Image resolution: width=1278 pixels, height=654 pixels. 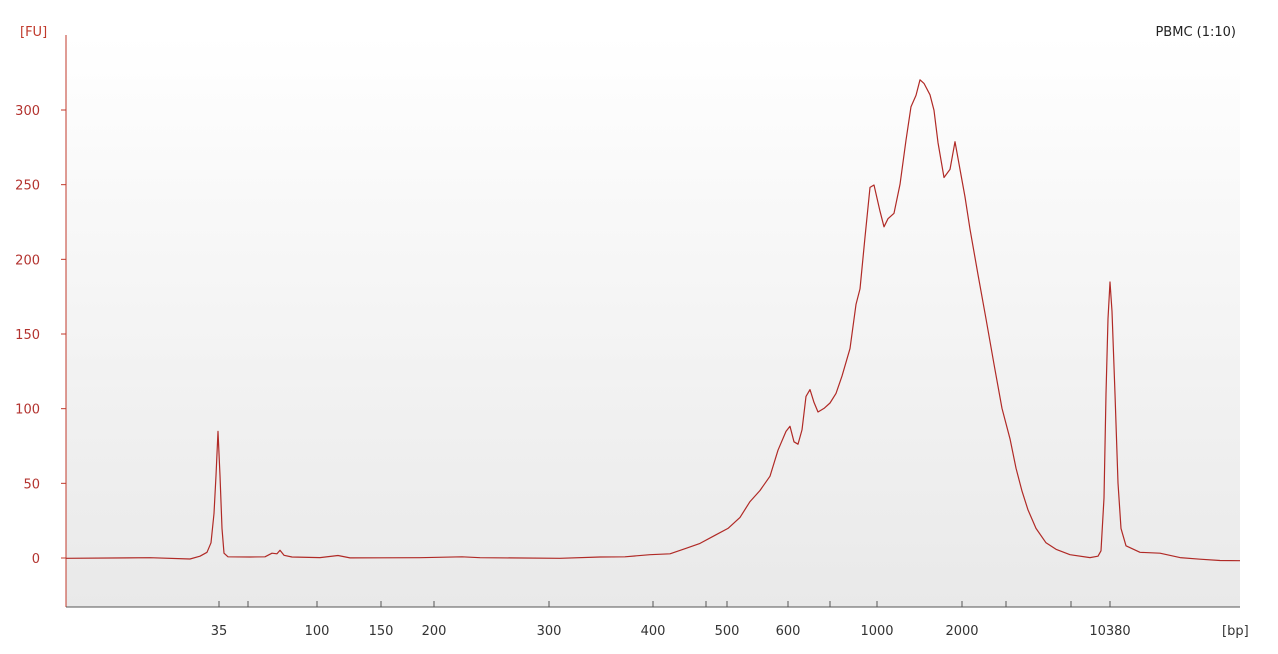 What do you see at coordinates (1195, 32) in the screenshot?
I see `sample-title: PBMC (1:10)` at bounding box center [1195, 32].